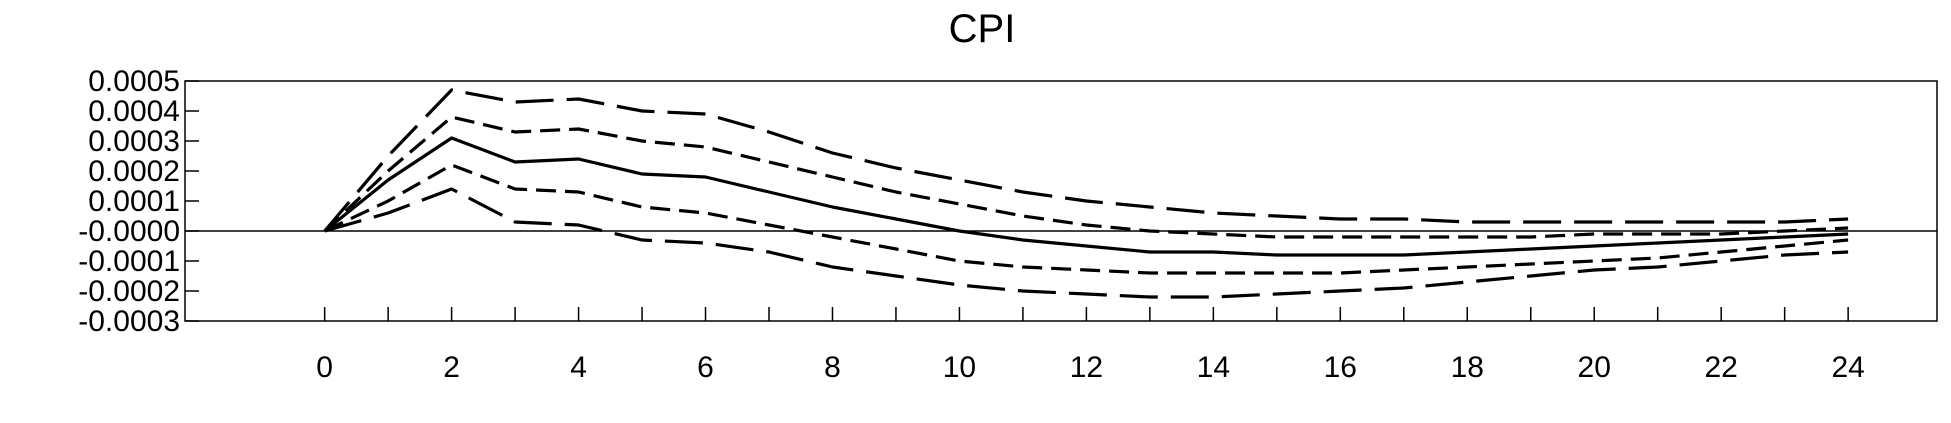 Image resolution: width=1951 pixels, height=423 pixels. What do you see at coordinates (959, 367) in the screenshot?
I see `x-tick-label: 10` at bounding box center [959, 367].